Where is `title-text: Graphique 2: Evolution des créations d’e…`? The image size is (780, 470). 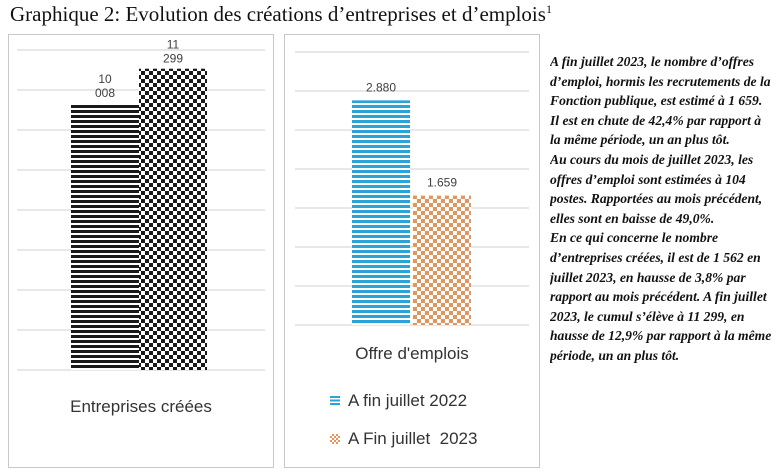
title-text: Graphique 2: Evolution des créations d’e… is located at coordinates (278, 14).